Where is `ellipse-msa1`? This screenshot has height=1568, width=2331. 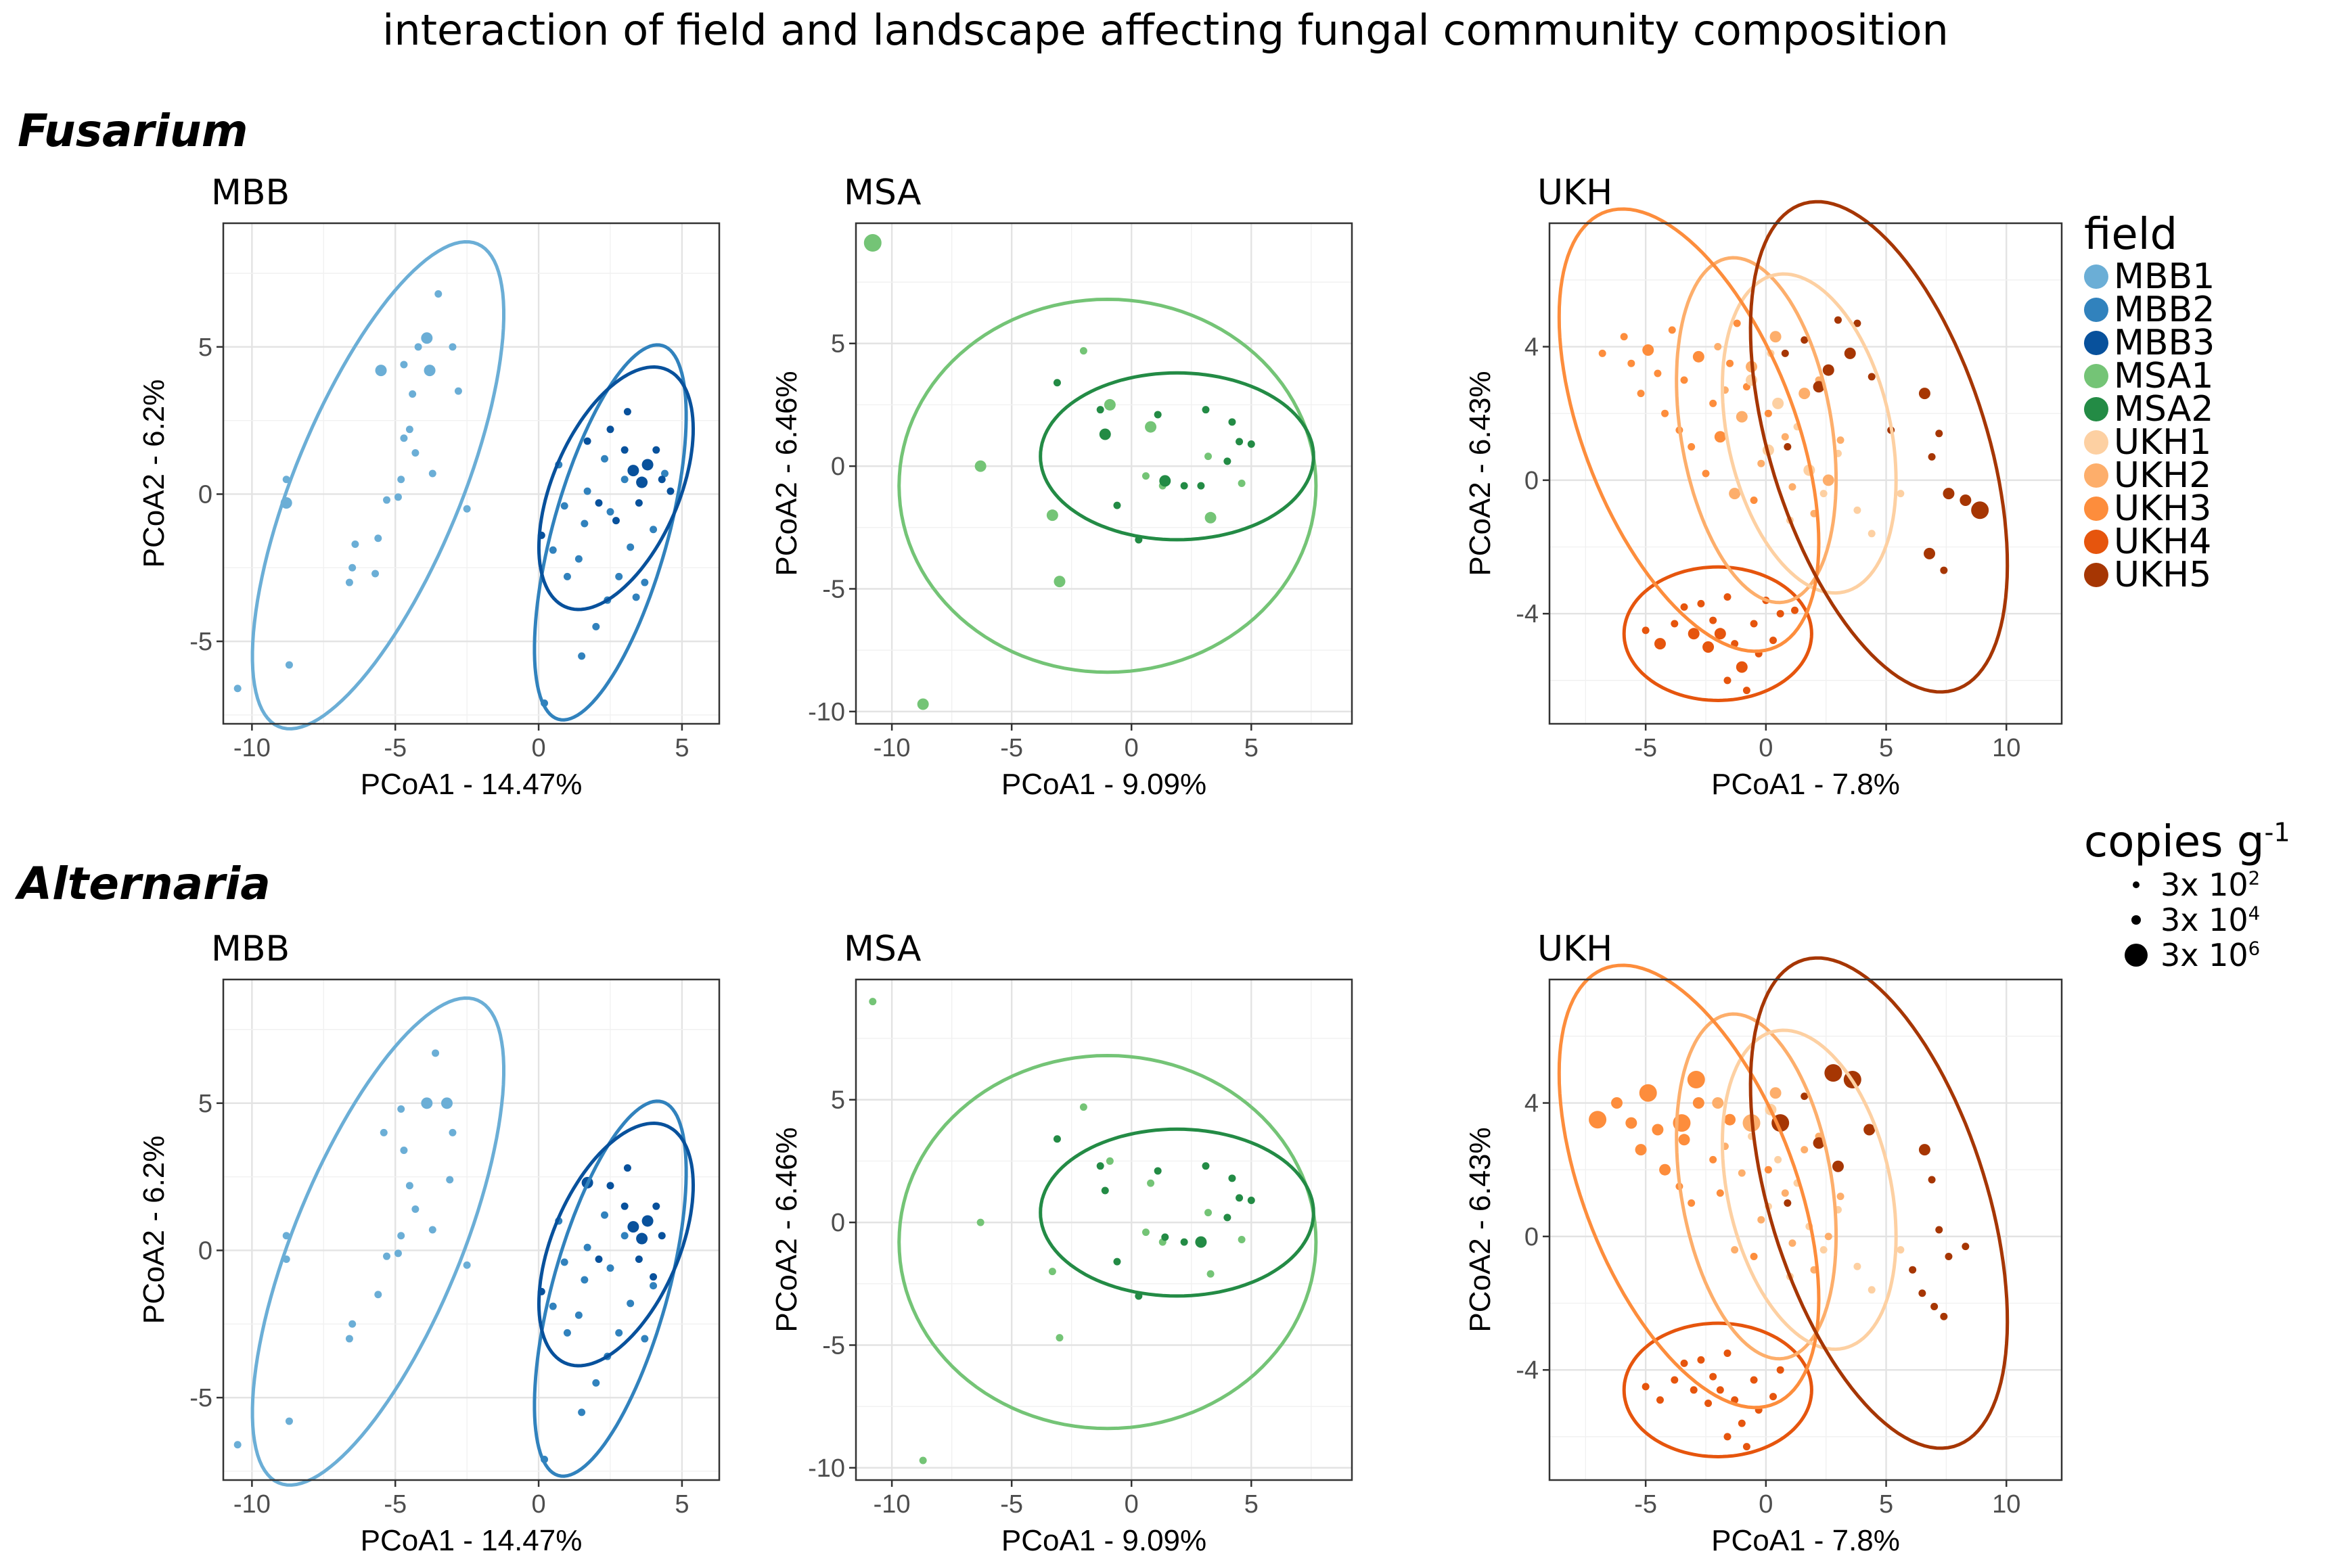
ellipse-msa1 is located at coordinates (1107, 486).